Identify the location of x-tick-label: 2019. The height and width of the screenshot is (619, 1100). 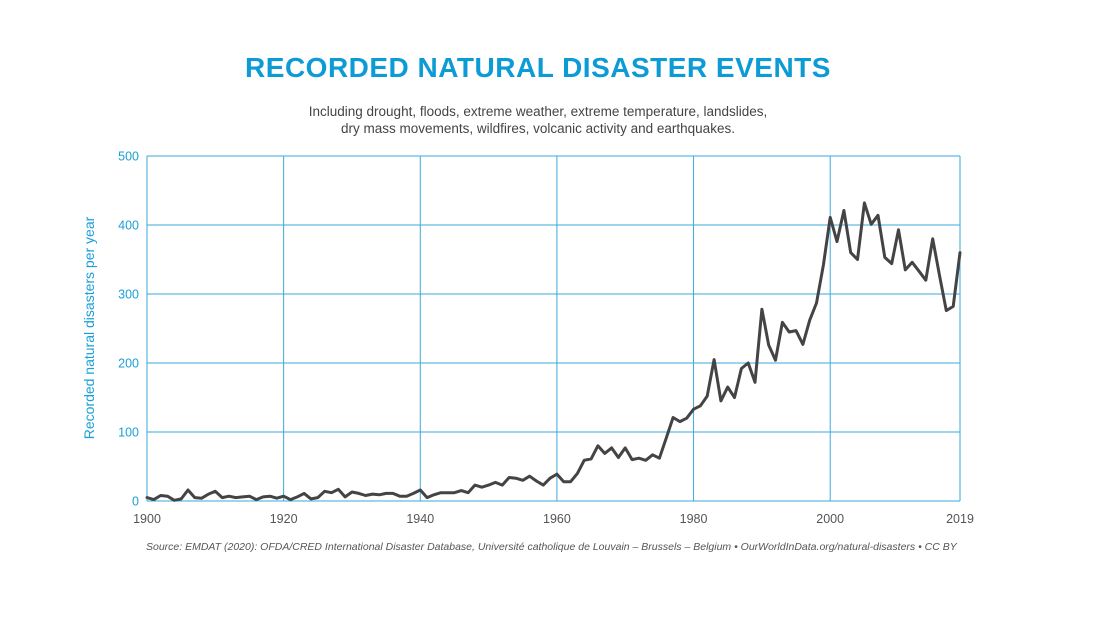
(960, 519).